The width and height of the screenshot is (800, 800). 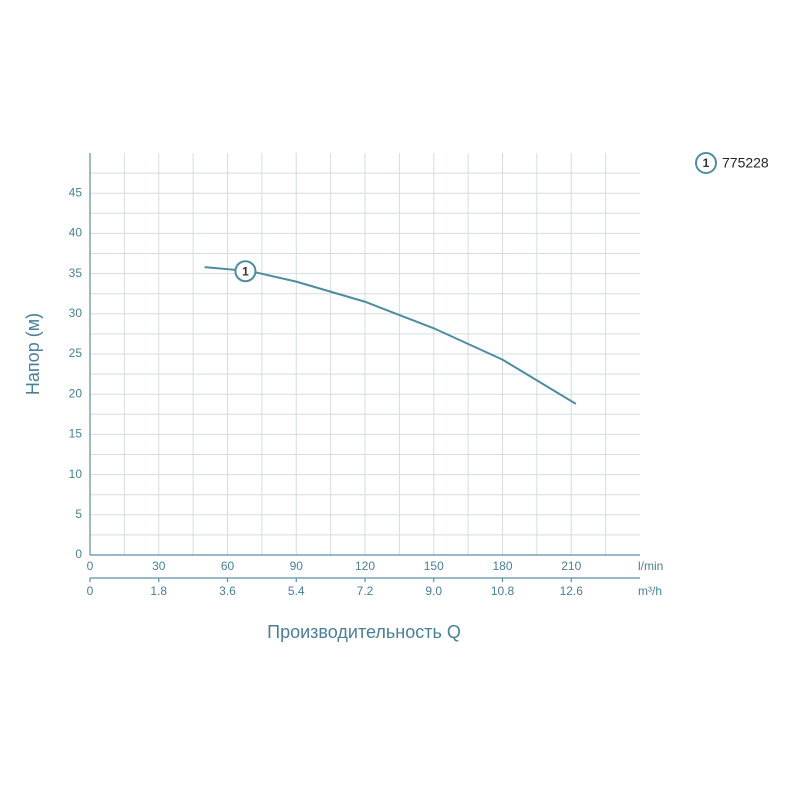 What do you see at coordinates (76, 434) in the screenshot?
I see `y-tick-label: 15` at bounding box center [76, 434].